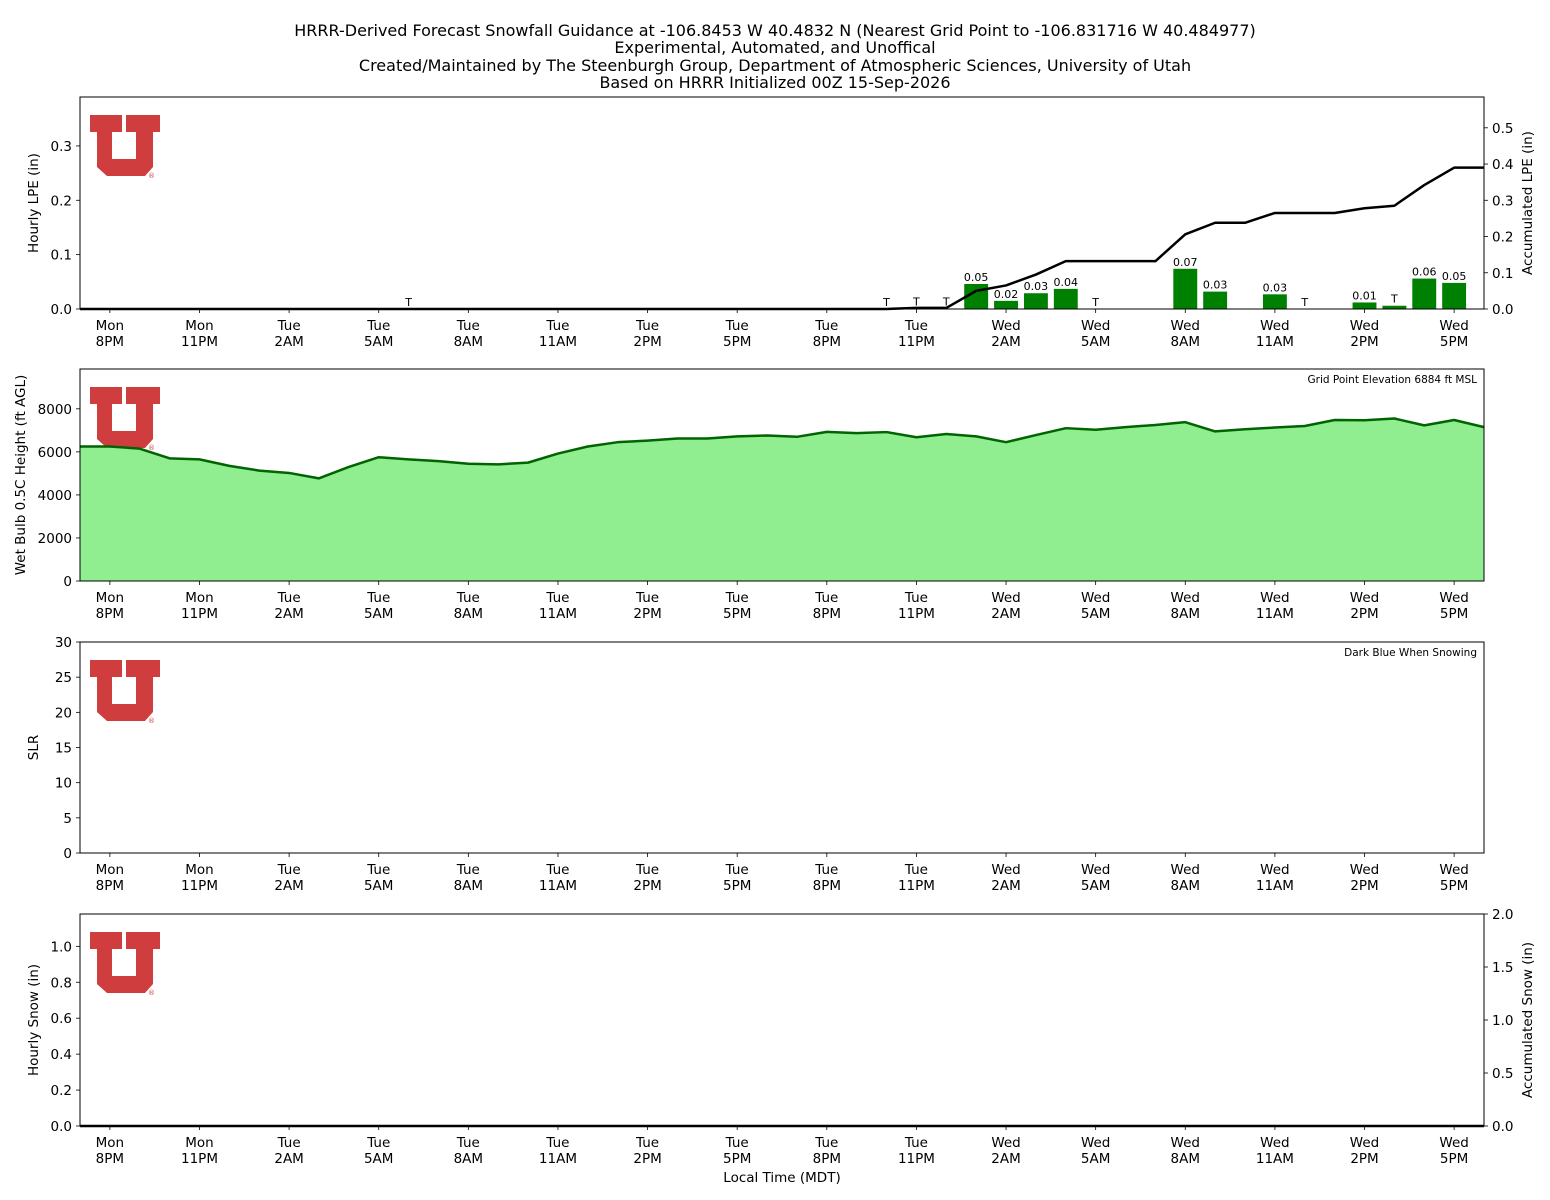 The image size is (1550, 1200). Describe the element at coordinates (63, 749) in the screenshot. I see `y-tick-label: 15` at that location.